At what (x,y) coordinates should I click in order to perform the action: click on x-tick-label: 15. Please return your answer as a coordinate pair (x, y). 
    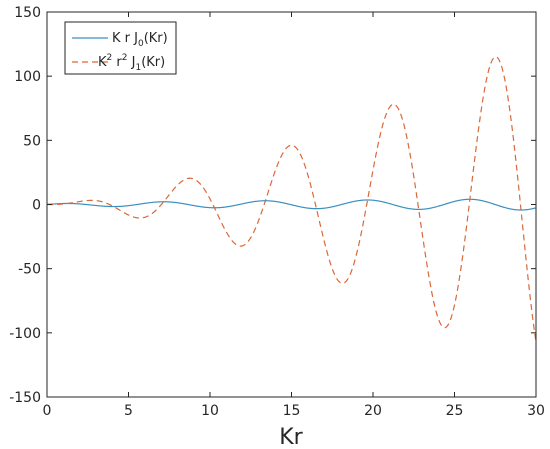
    Looking at the image, I should click on (292, 411).